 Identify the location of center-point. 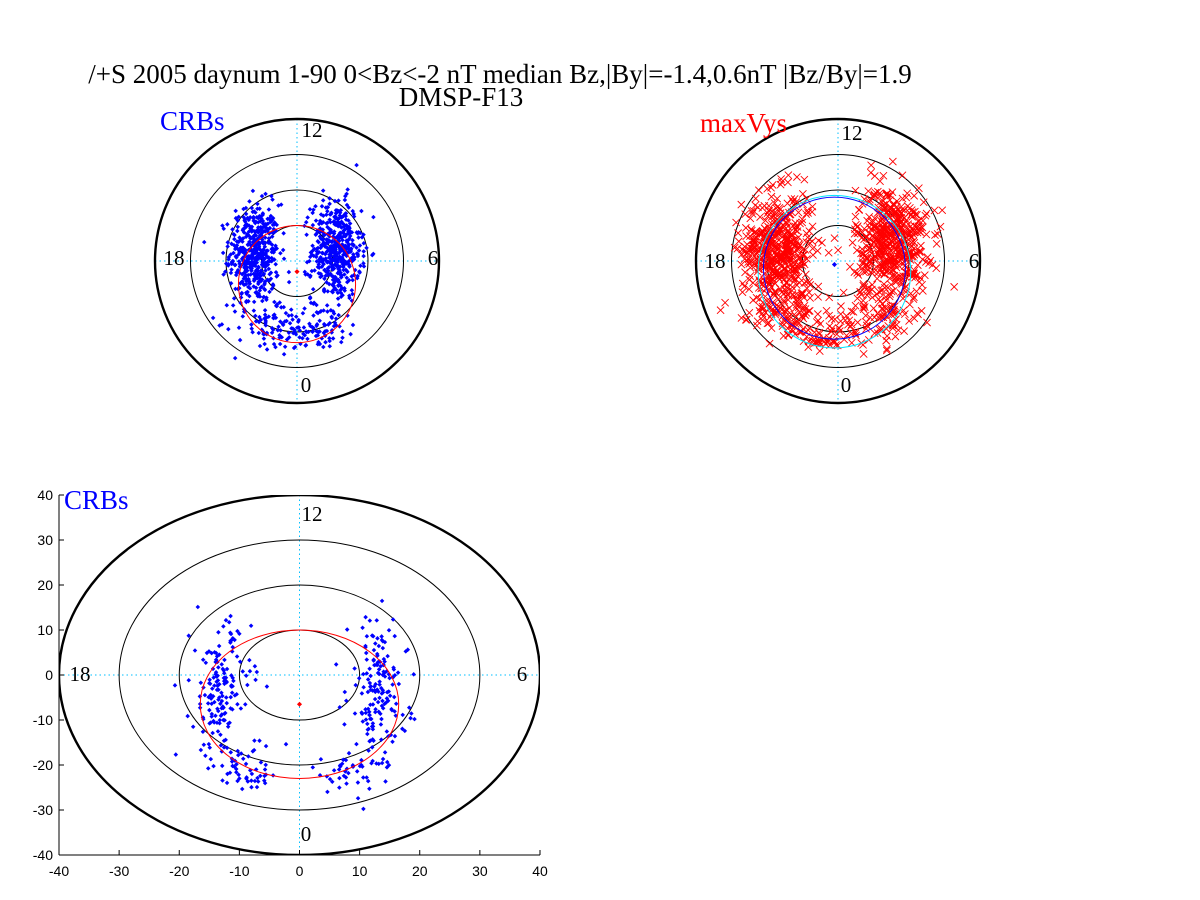
(297, 272).